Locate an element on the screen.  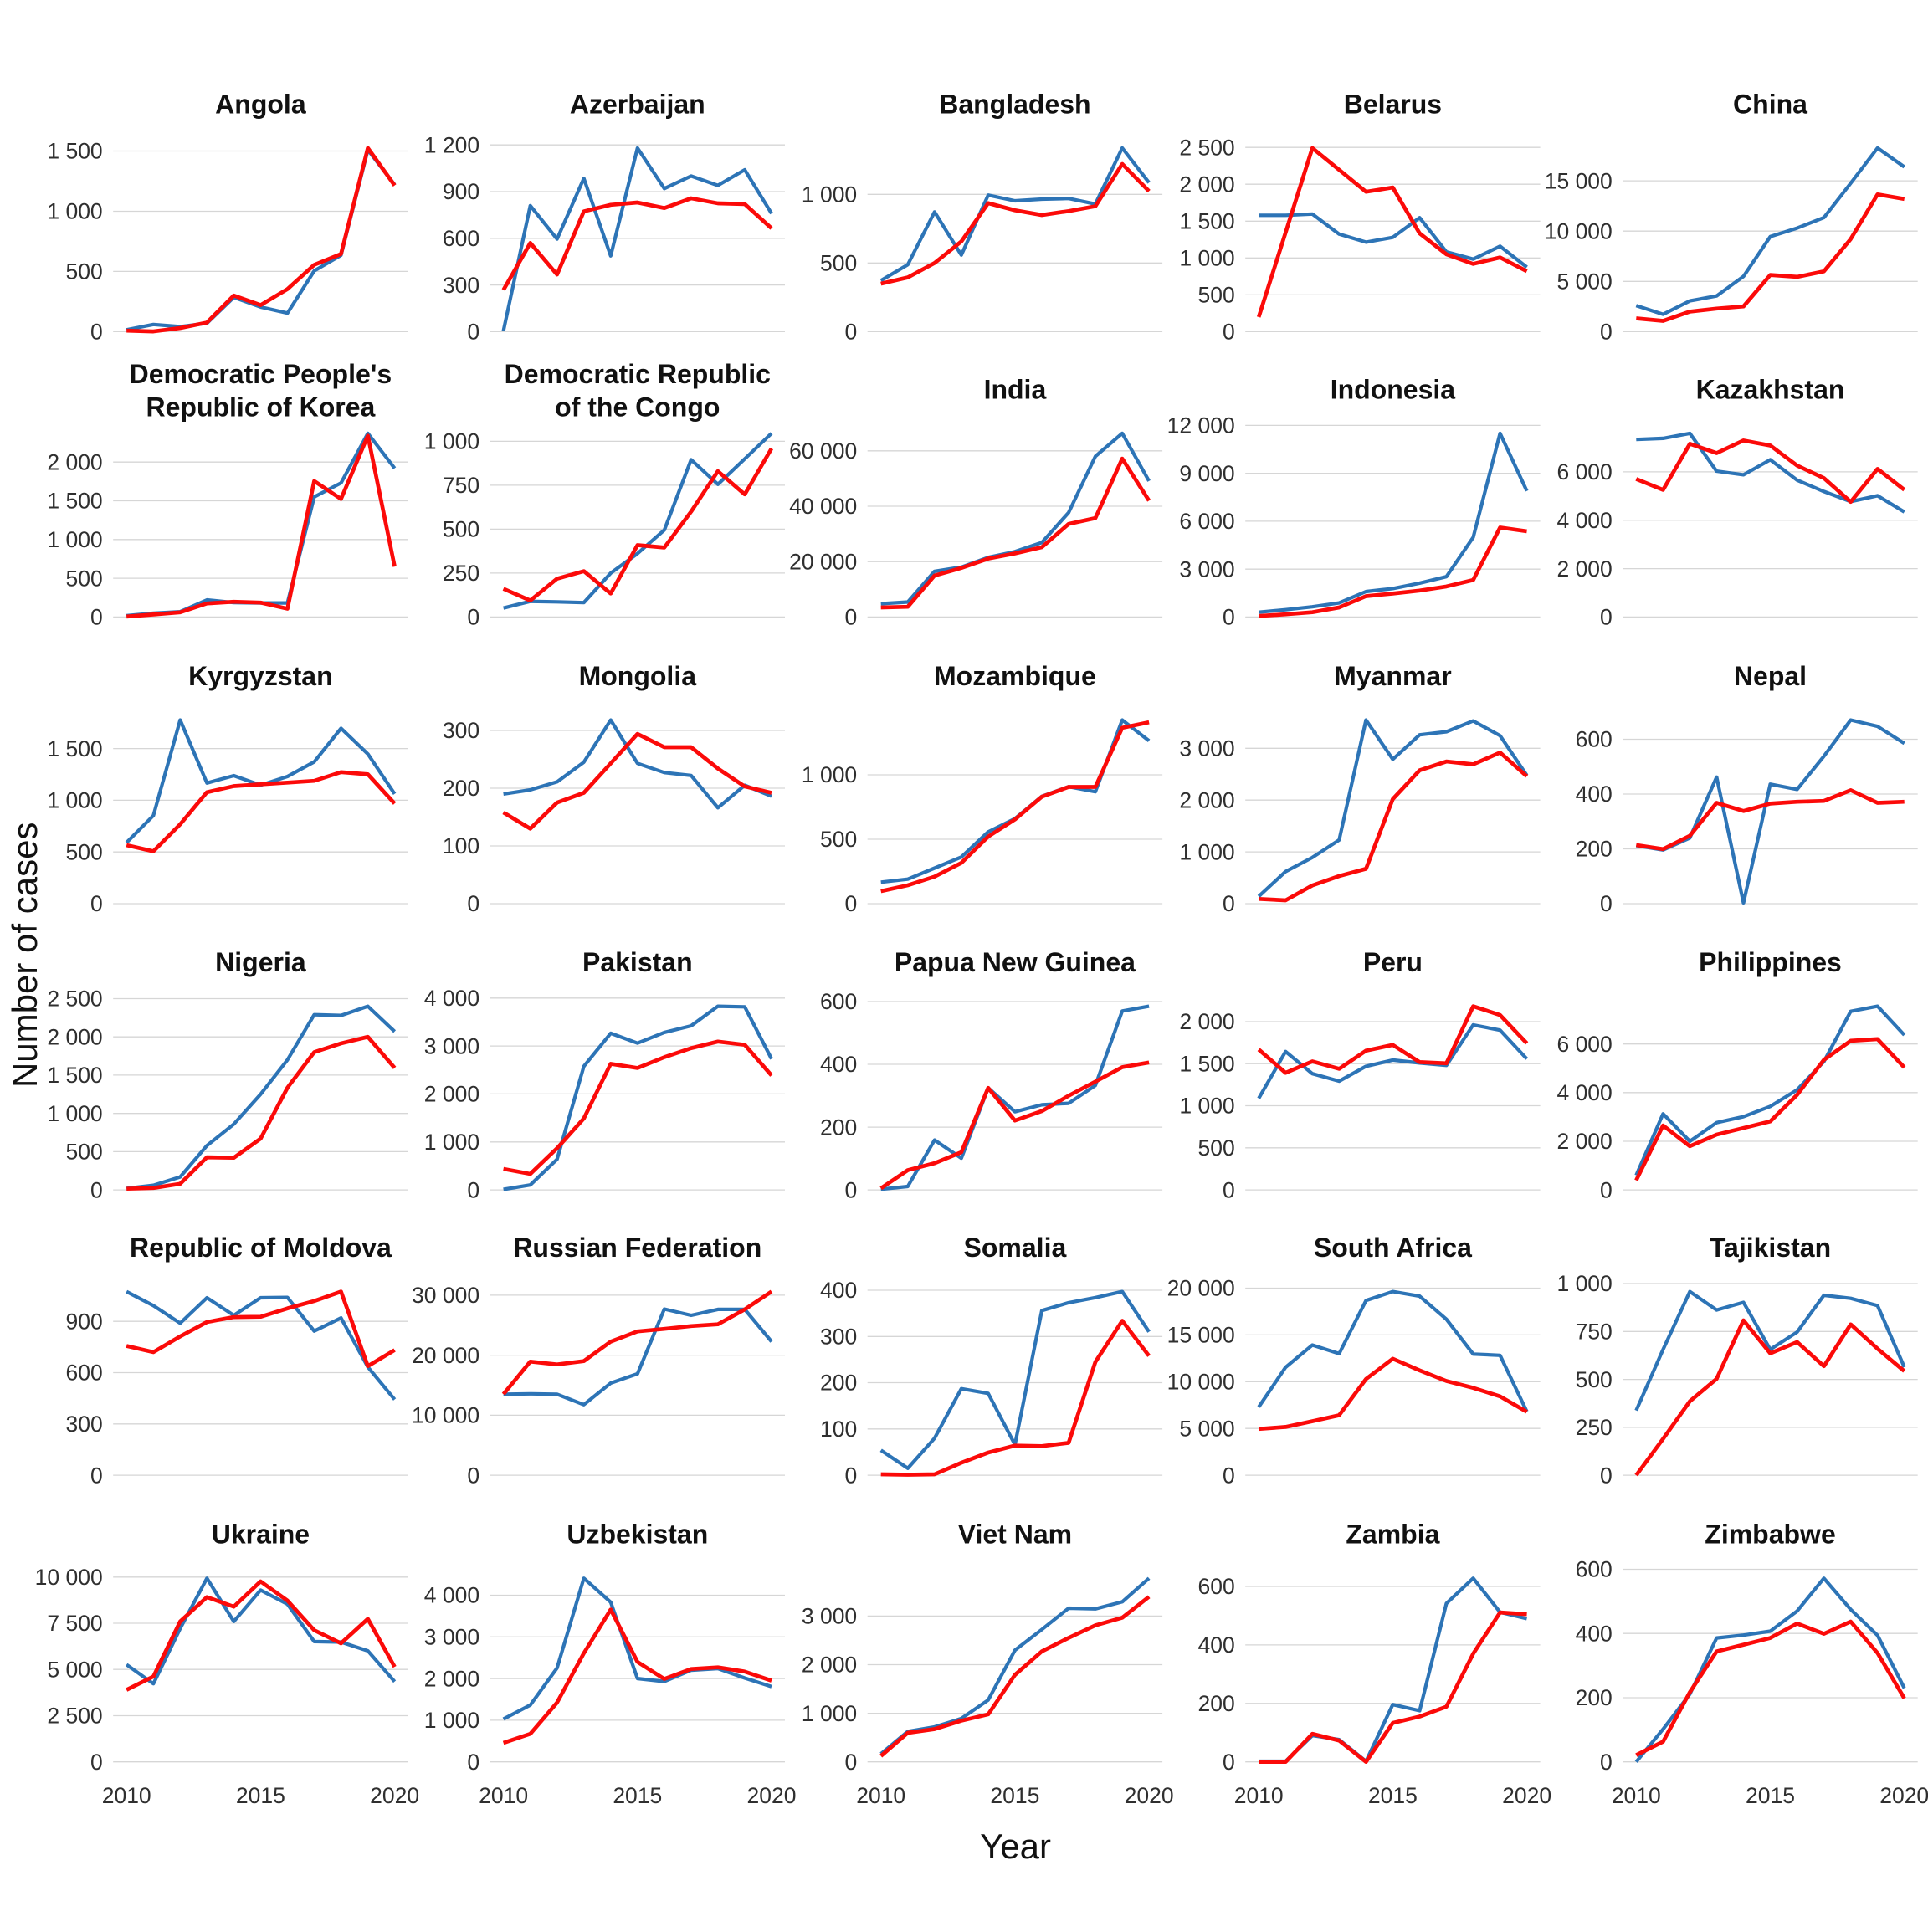
svg-text: Kazakhstan is located at coordinates (1770, 389).